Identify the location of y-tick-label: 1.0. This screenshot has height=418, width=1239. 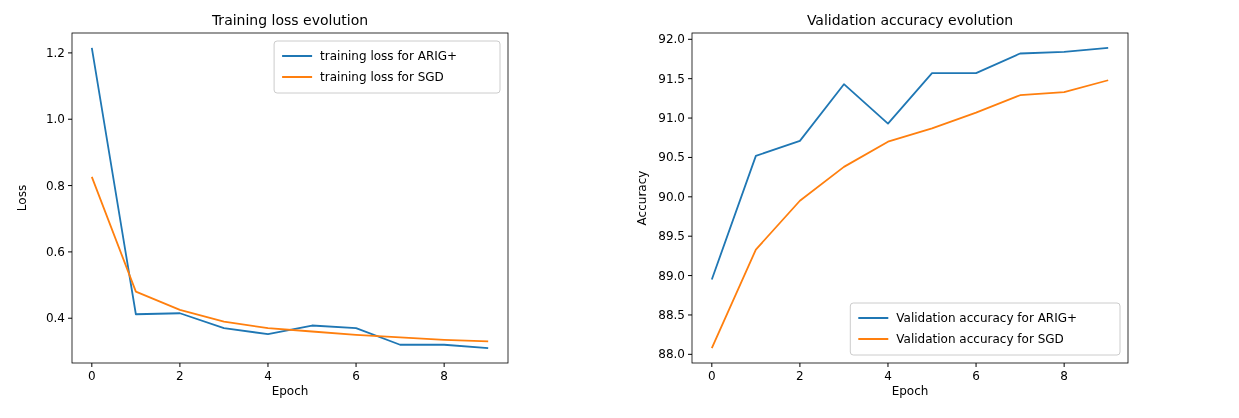
(55, 119).